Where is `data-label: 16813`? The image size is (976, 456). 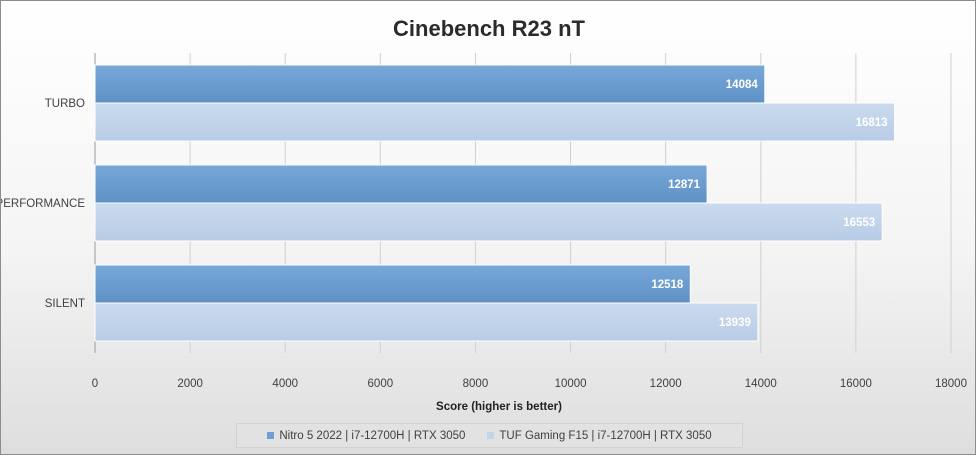
data-label: 16813 is located at coordinates (872, 123).